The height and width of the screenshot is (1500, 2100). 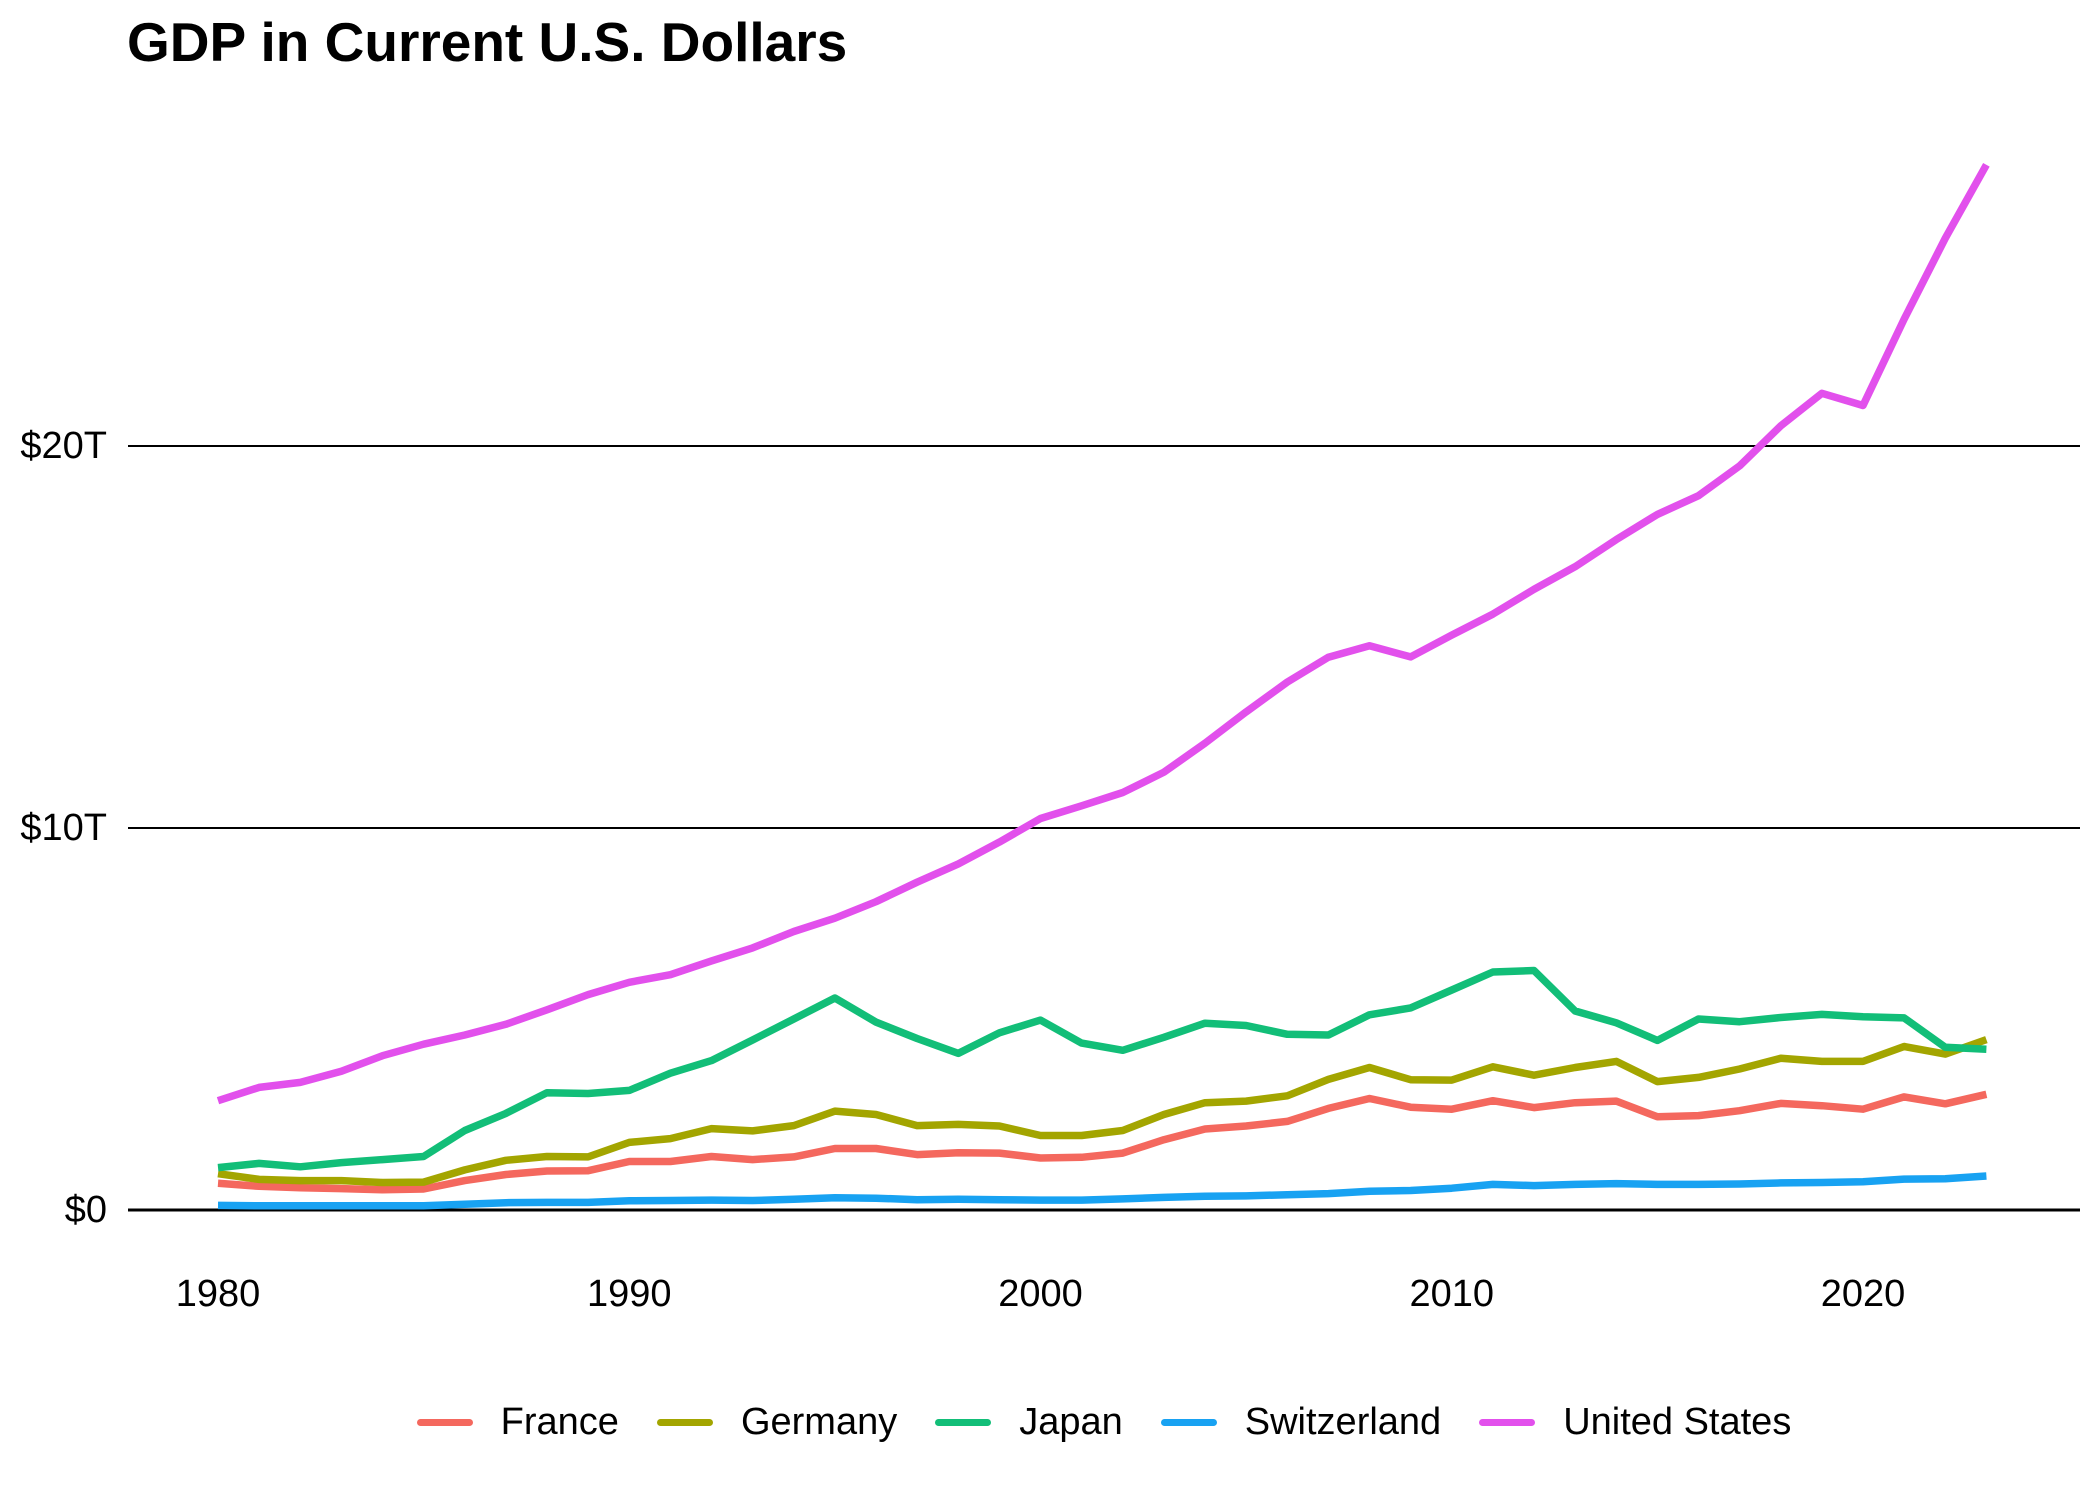 I want to click on x-tick-label-1980: 1980, so click(x=218, y=1294).